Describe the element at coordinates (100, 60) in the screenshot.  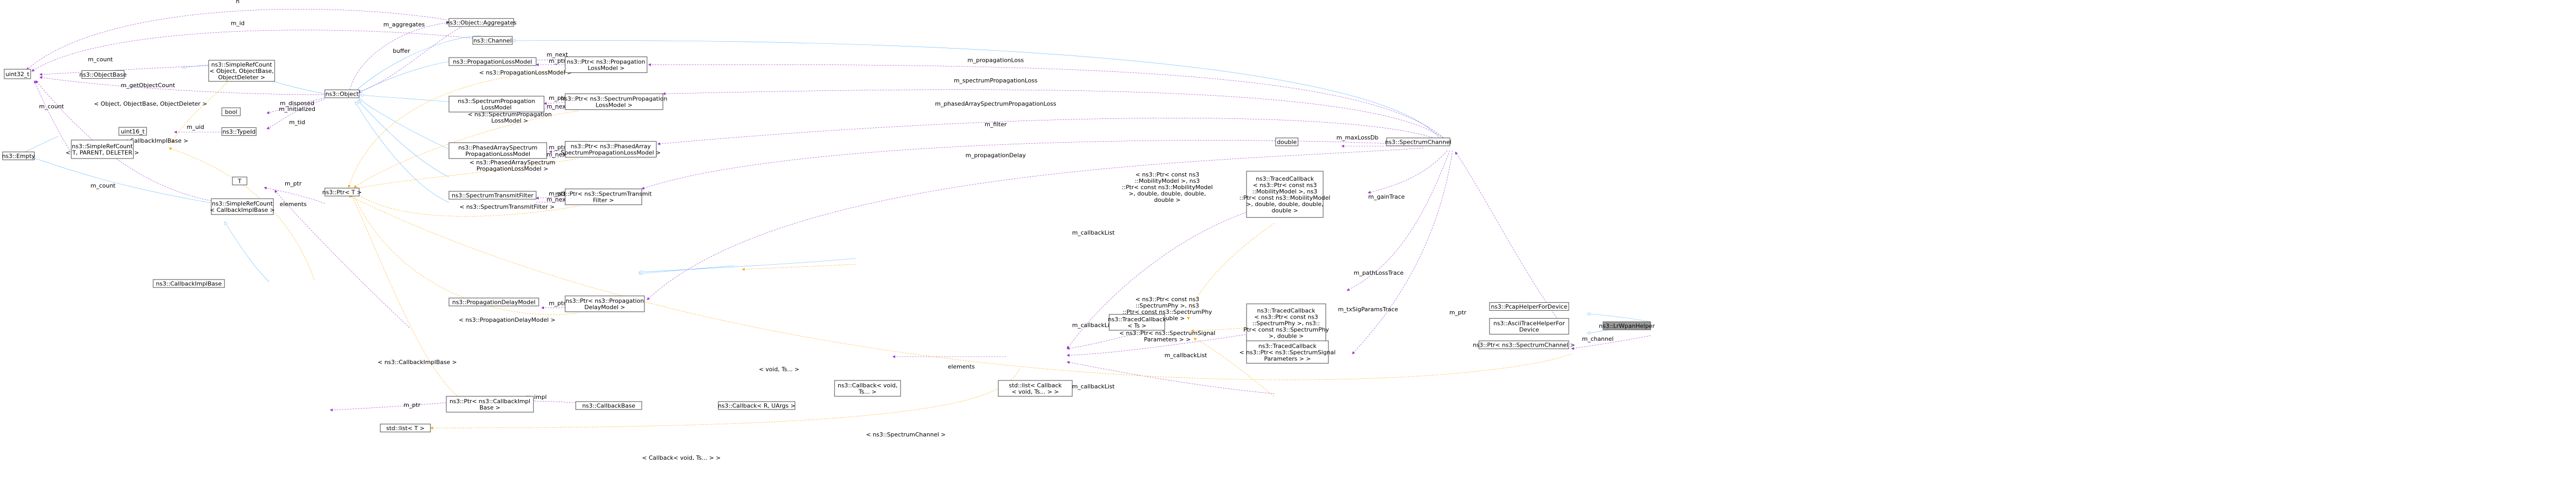
I see `edge-label-m-count-a: m_count` at that location.